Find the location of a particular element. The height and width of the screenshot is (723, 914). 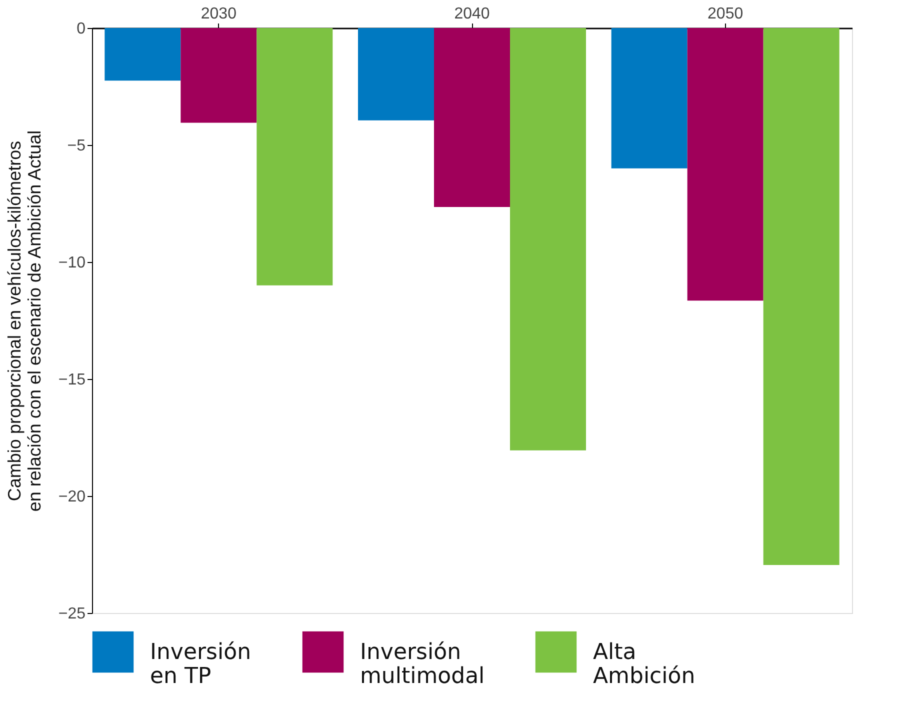

y-tick-label: −5 is located at coordinates (76, 146).